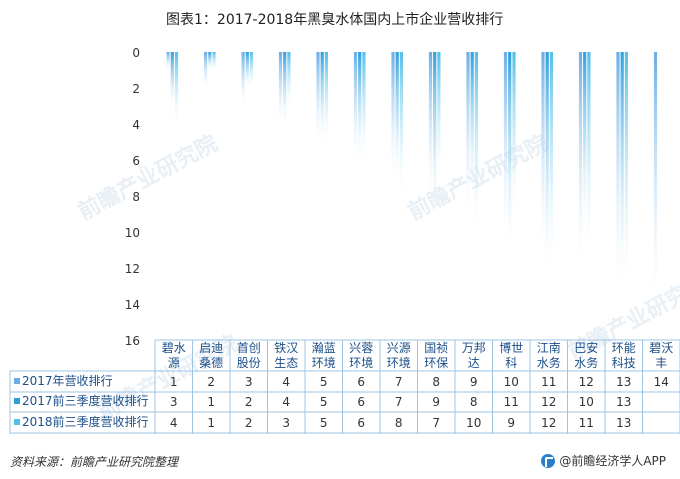 The width and height of the screenshot is (680, 479). I want to click on y-tick-label: 4, so click(136, 125).